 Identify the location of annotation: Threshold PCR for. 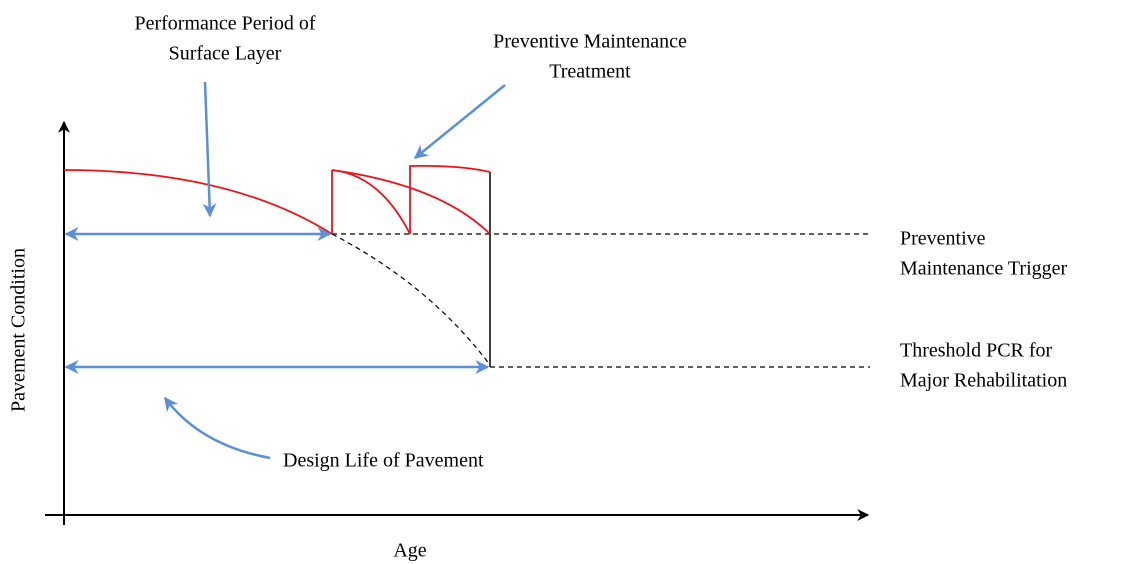
(976, 351).